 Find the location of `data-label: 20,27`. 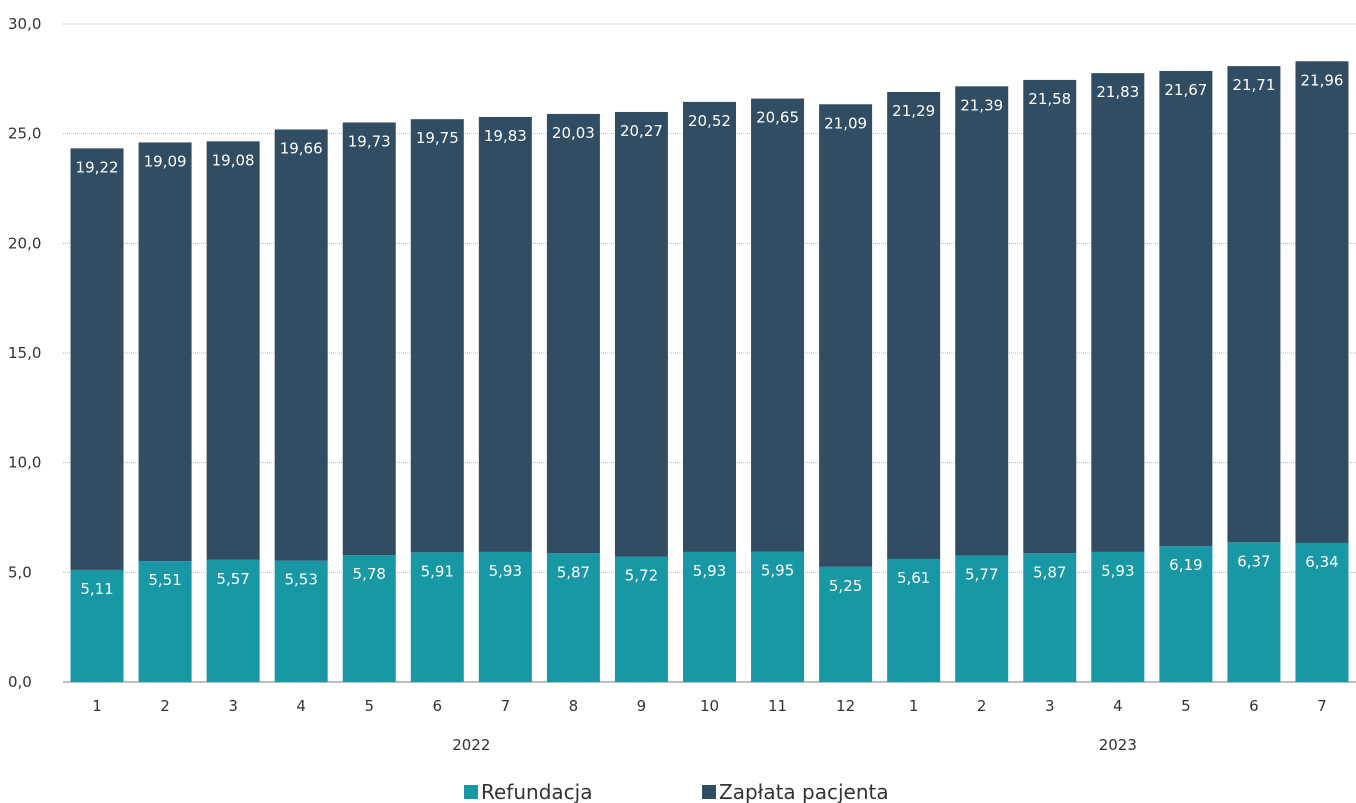

data-label: 20,27 is located at coordinates (641, 131).